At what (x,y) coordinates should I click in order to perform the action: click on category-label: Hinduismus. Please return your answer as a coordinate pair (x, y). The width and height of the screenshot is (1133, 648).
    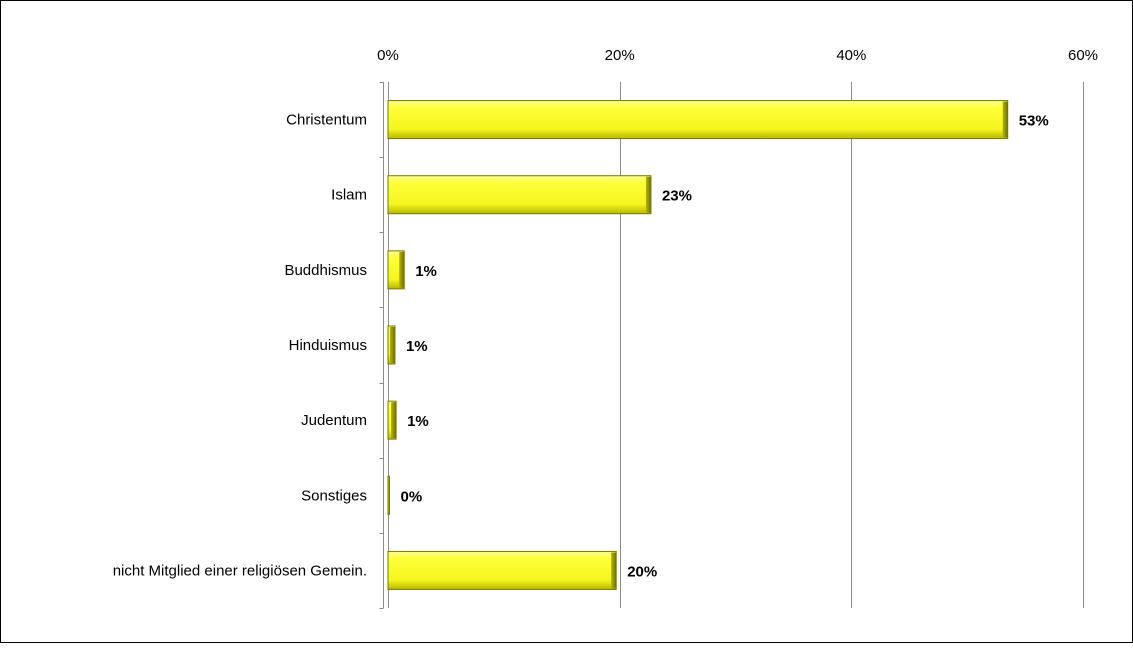
    Looking at the image, I should click on (328, 345).